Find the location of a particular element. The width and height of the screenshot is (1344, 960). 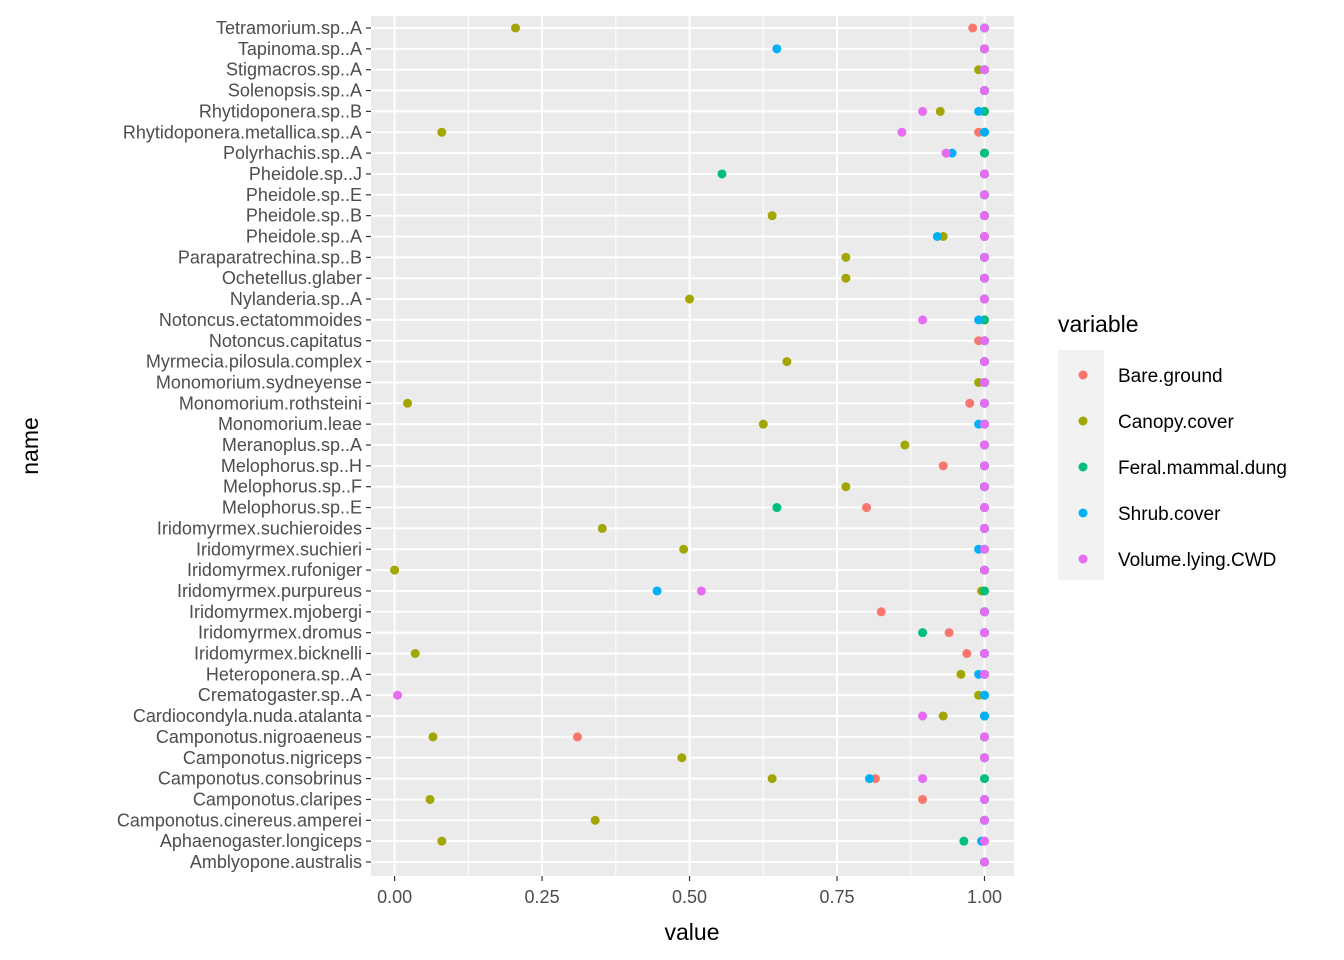

x-tick-label: 1.00 is located at coordinates (984, 897).